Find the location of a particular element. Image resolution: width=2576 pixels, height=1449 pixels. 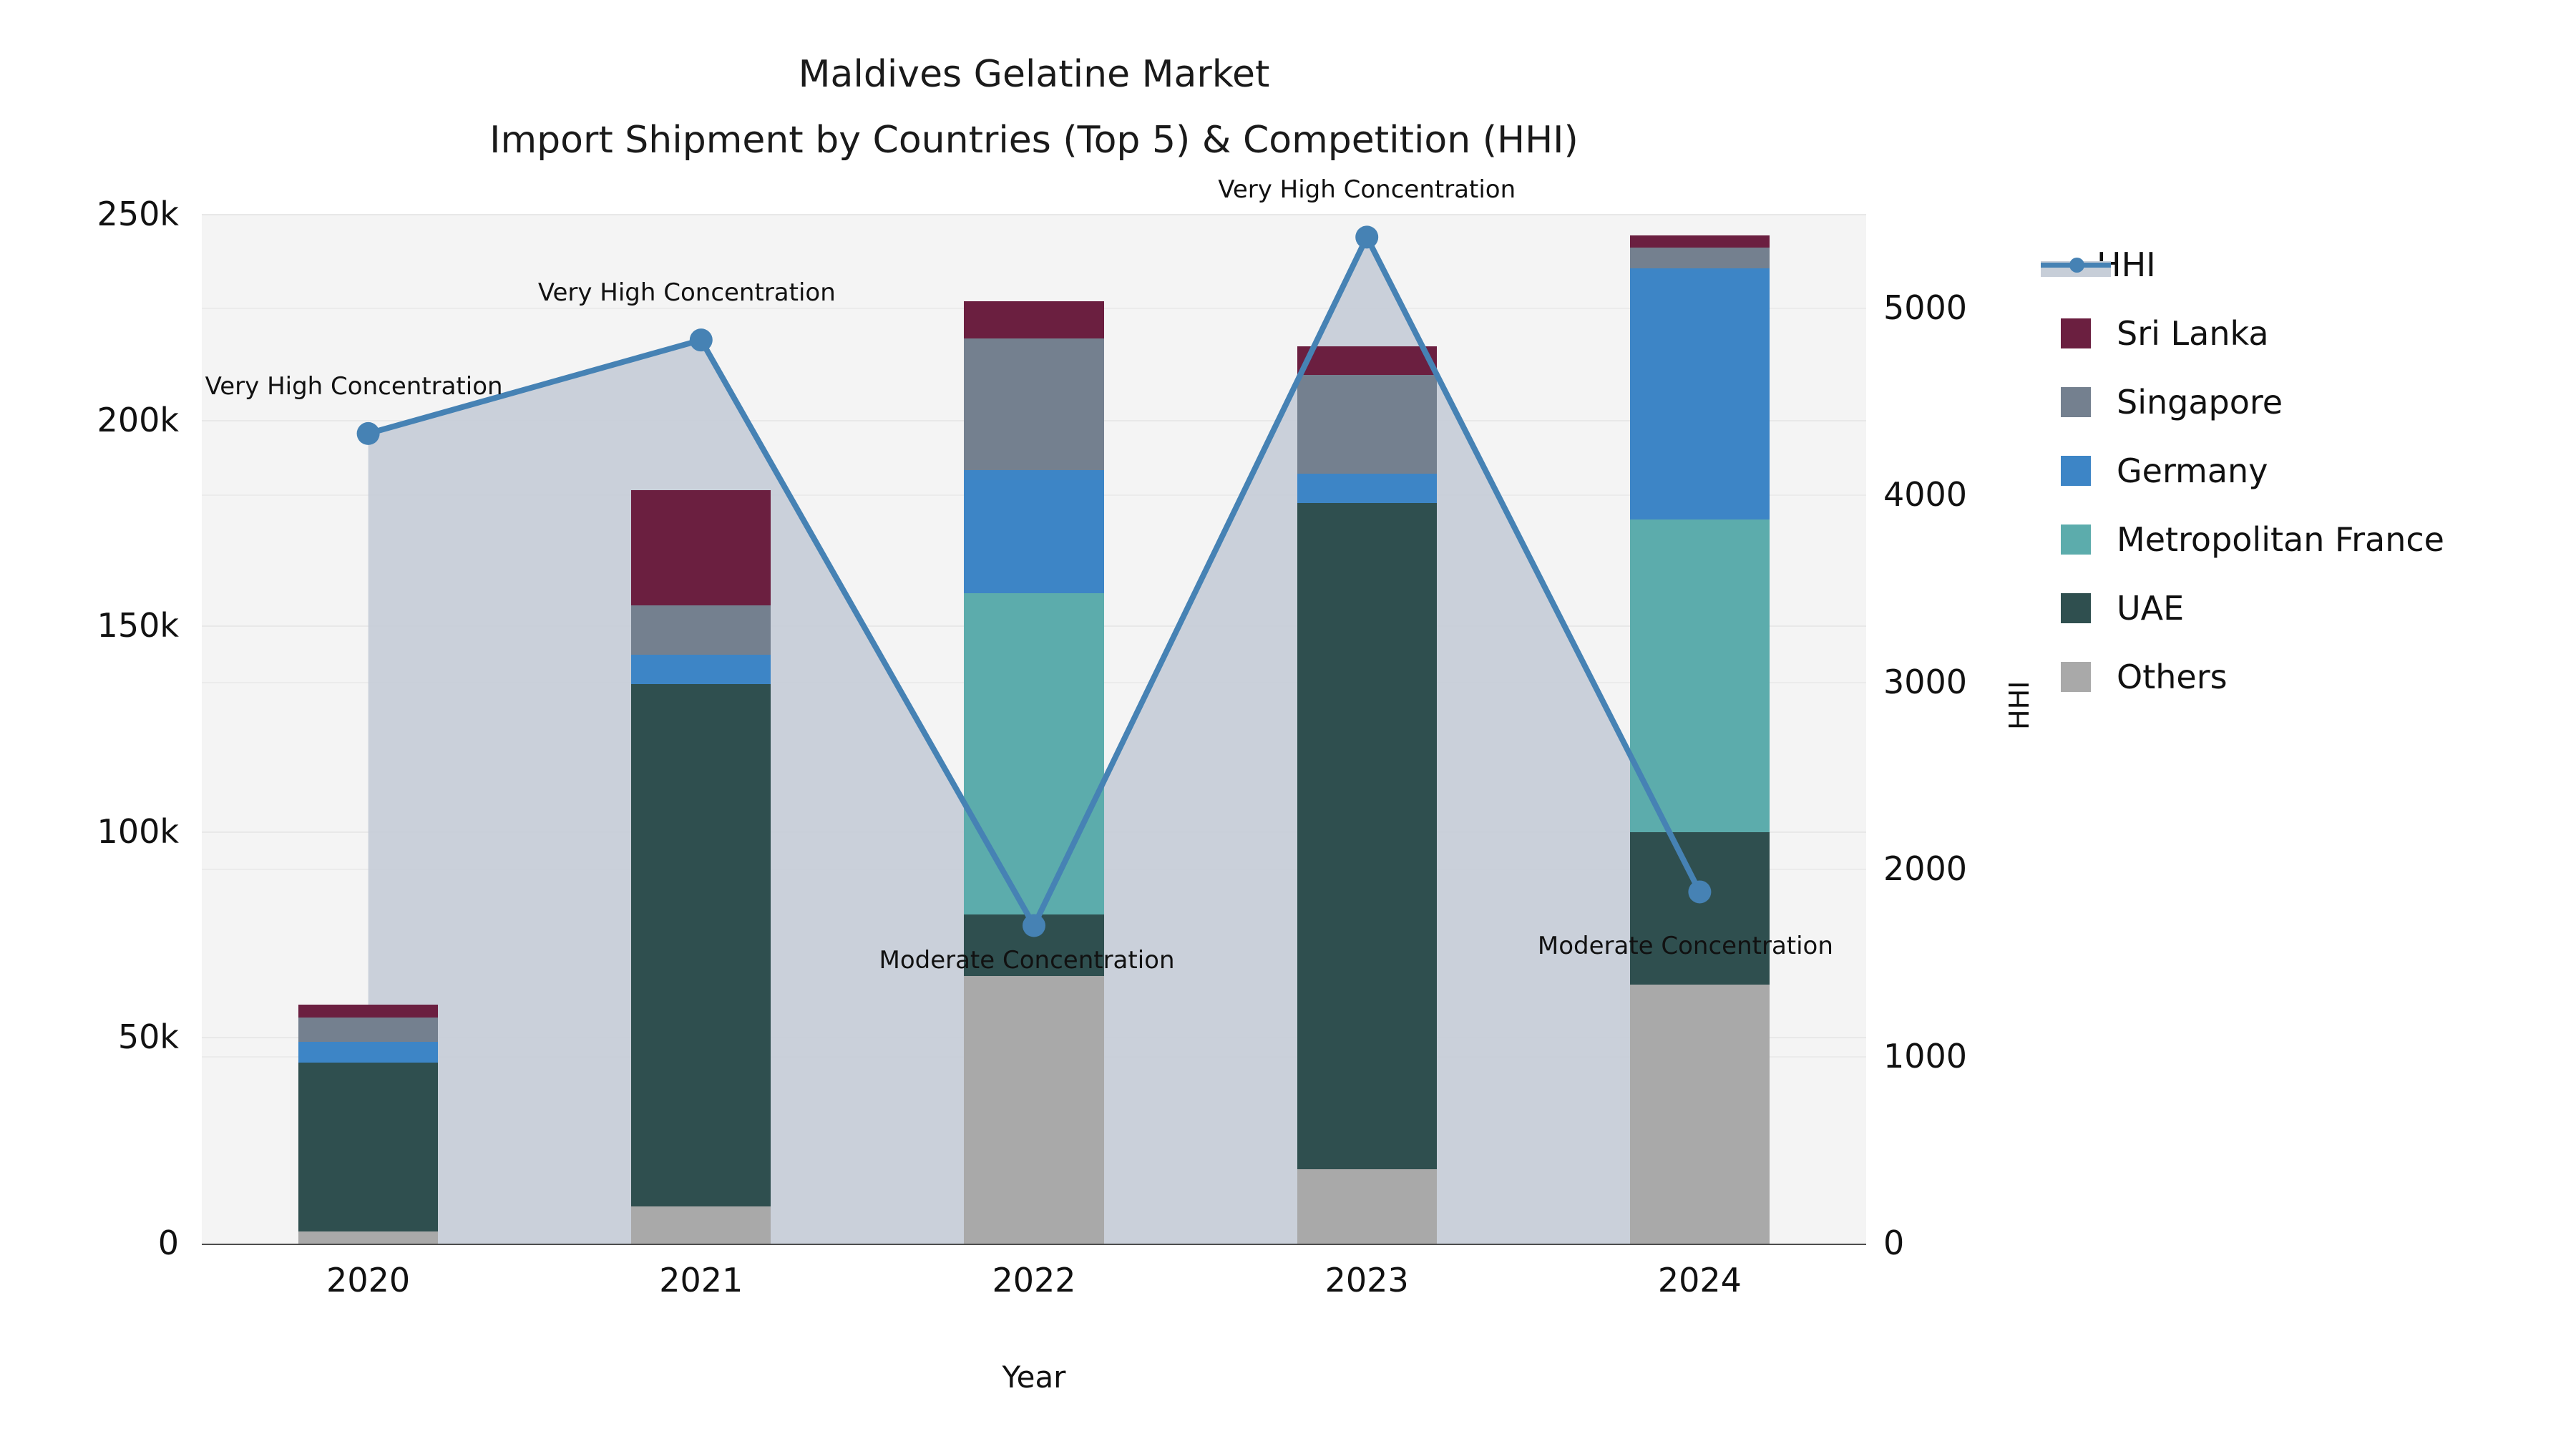

legend-item-label: Metropolitan France is located at coordinates (2280, 539).